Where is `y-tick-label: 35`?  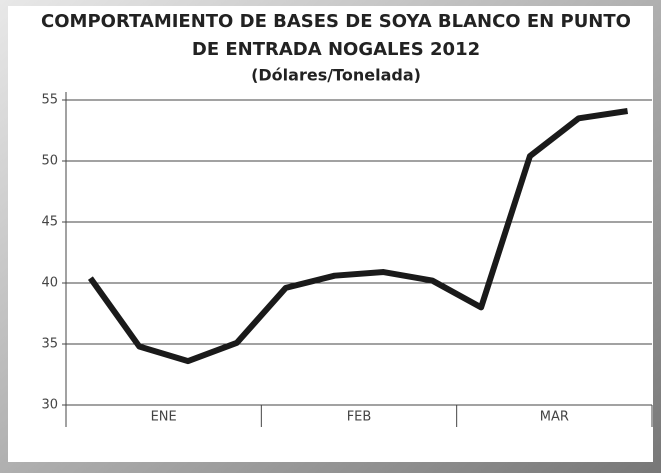 y-tick-label: 35 is located at coordinates (49, 344).